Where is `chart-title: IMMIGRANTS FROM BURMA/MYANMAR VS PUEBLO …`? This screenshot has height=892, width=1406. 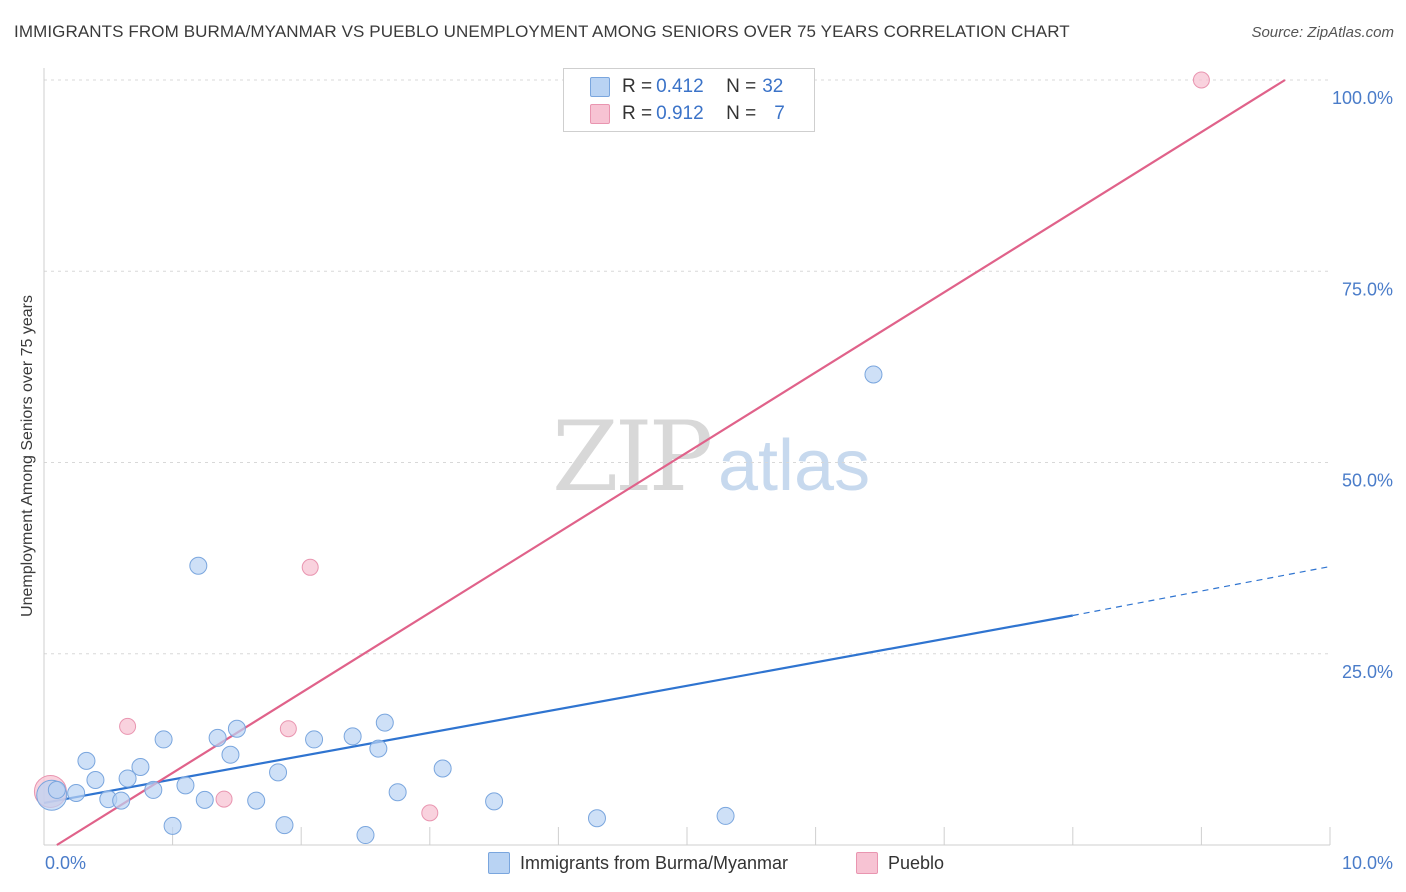 chart-title: IMMIGRANTS FROM BURMA/MYANMAR VS PUEBLO … is located at coordinates (542, 31).